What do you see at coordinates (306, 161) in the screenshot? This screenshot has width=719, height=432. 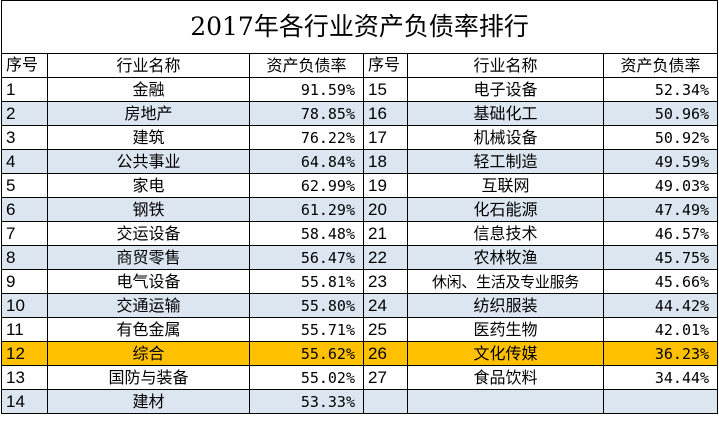 I see `cell-debt-ratio: 64.84%` at bounding box center [306, 161].